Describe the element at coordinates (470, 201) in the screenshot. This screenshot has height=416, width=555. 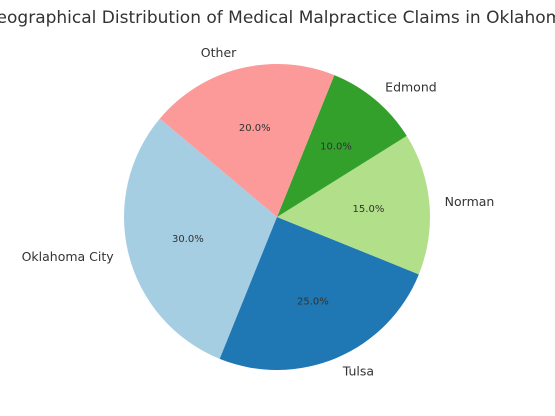
I see `slice-label: Norman` at that location.